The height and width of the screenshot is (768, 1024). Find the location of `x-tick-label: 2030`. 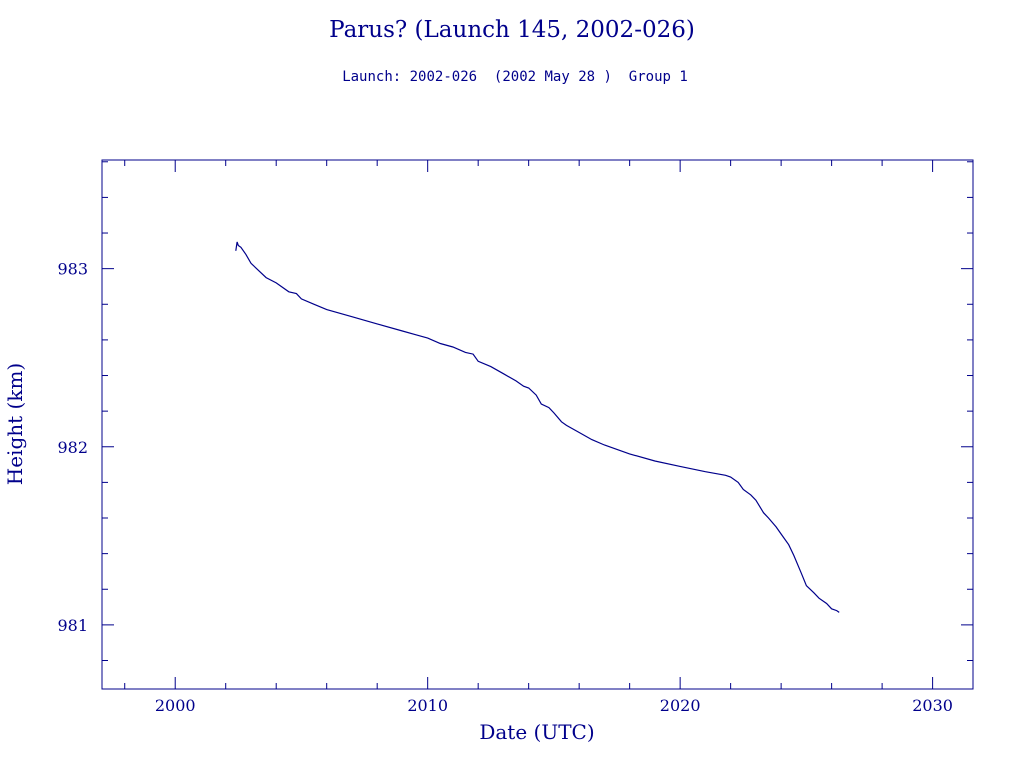

x-tick-label: 2030 is located at coordinates (932, 705).